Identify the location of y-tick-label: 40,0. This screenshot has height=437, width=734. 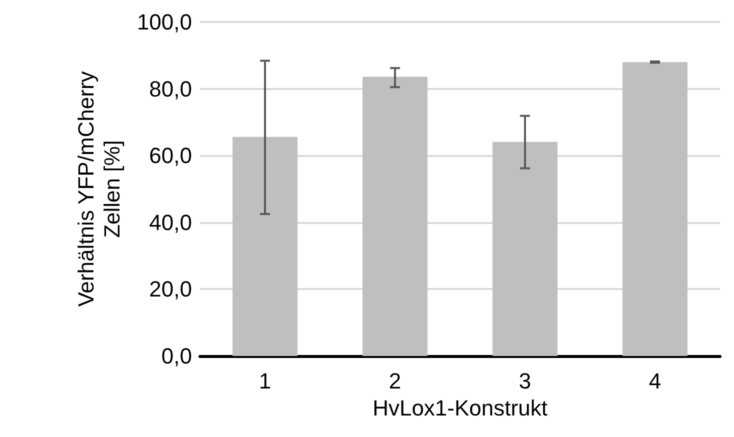
(170, 222).